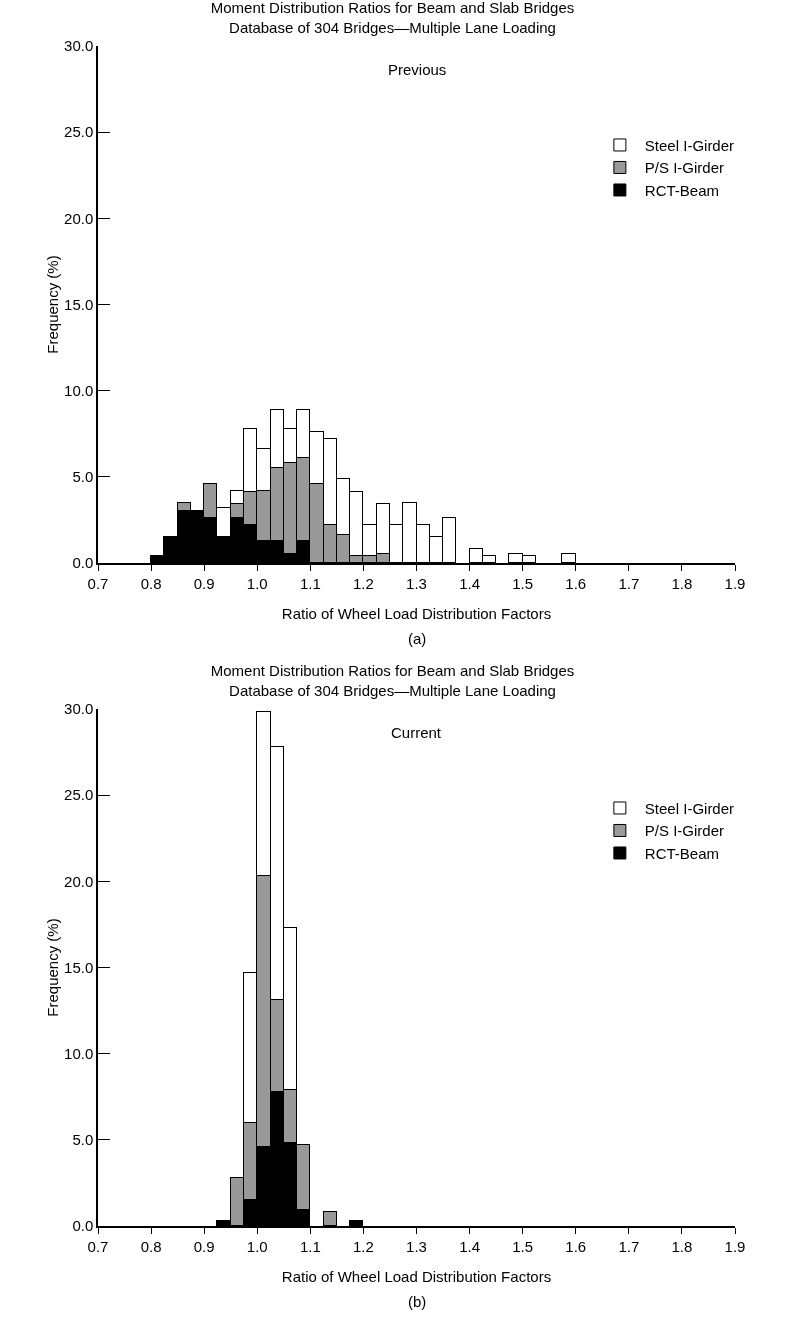 Image resolution: width=785 pixels, height=1326 pixels. Describe the element at coordinates (416, 732) in the screenshot. I see `text: Current` at that location.